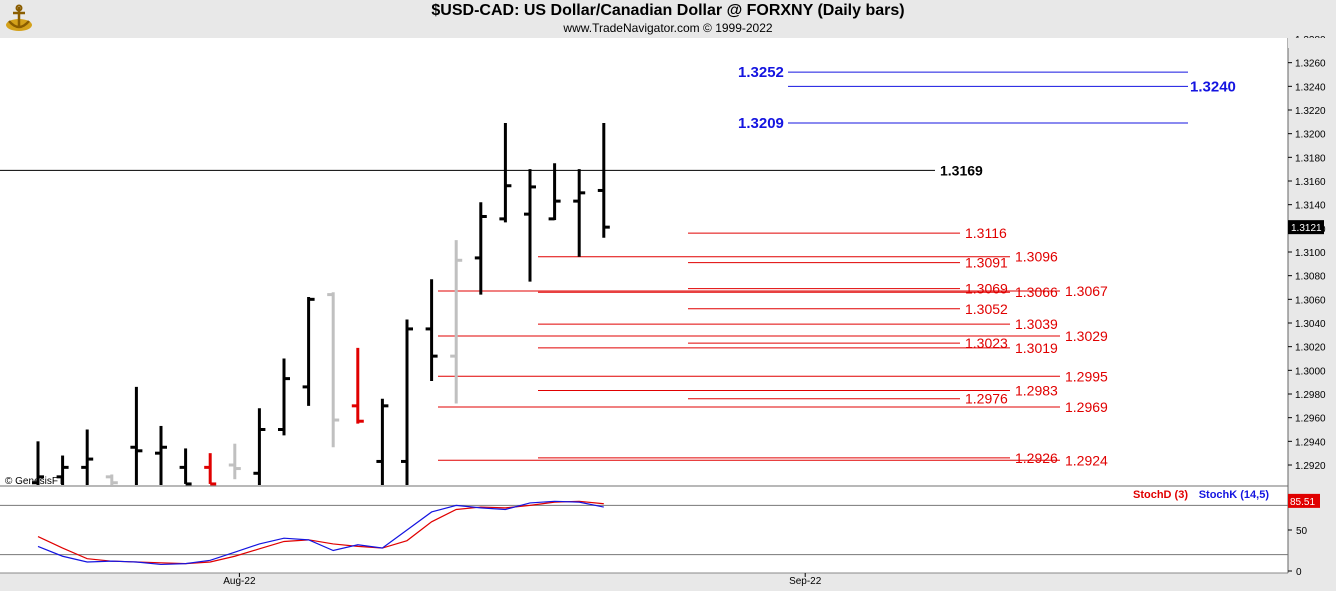 The image size is (1336, 591). Describe the element at coordinates (239, 581) in the screenshot. I see `x-tick-label: Aug-22` at that location.